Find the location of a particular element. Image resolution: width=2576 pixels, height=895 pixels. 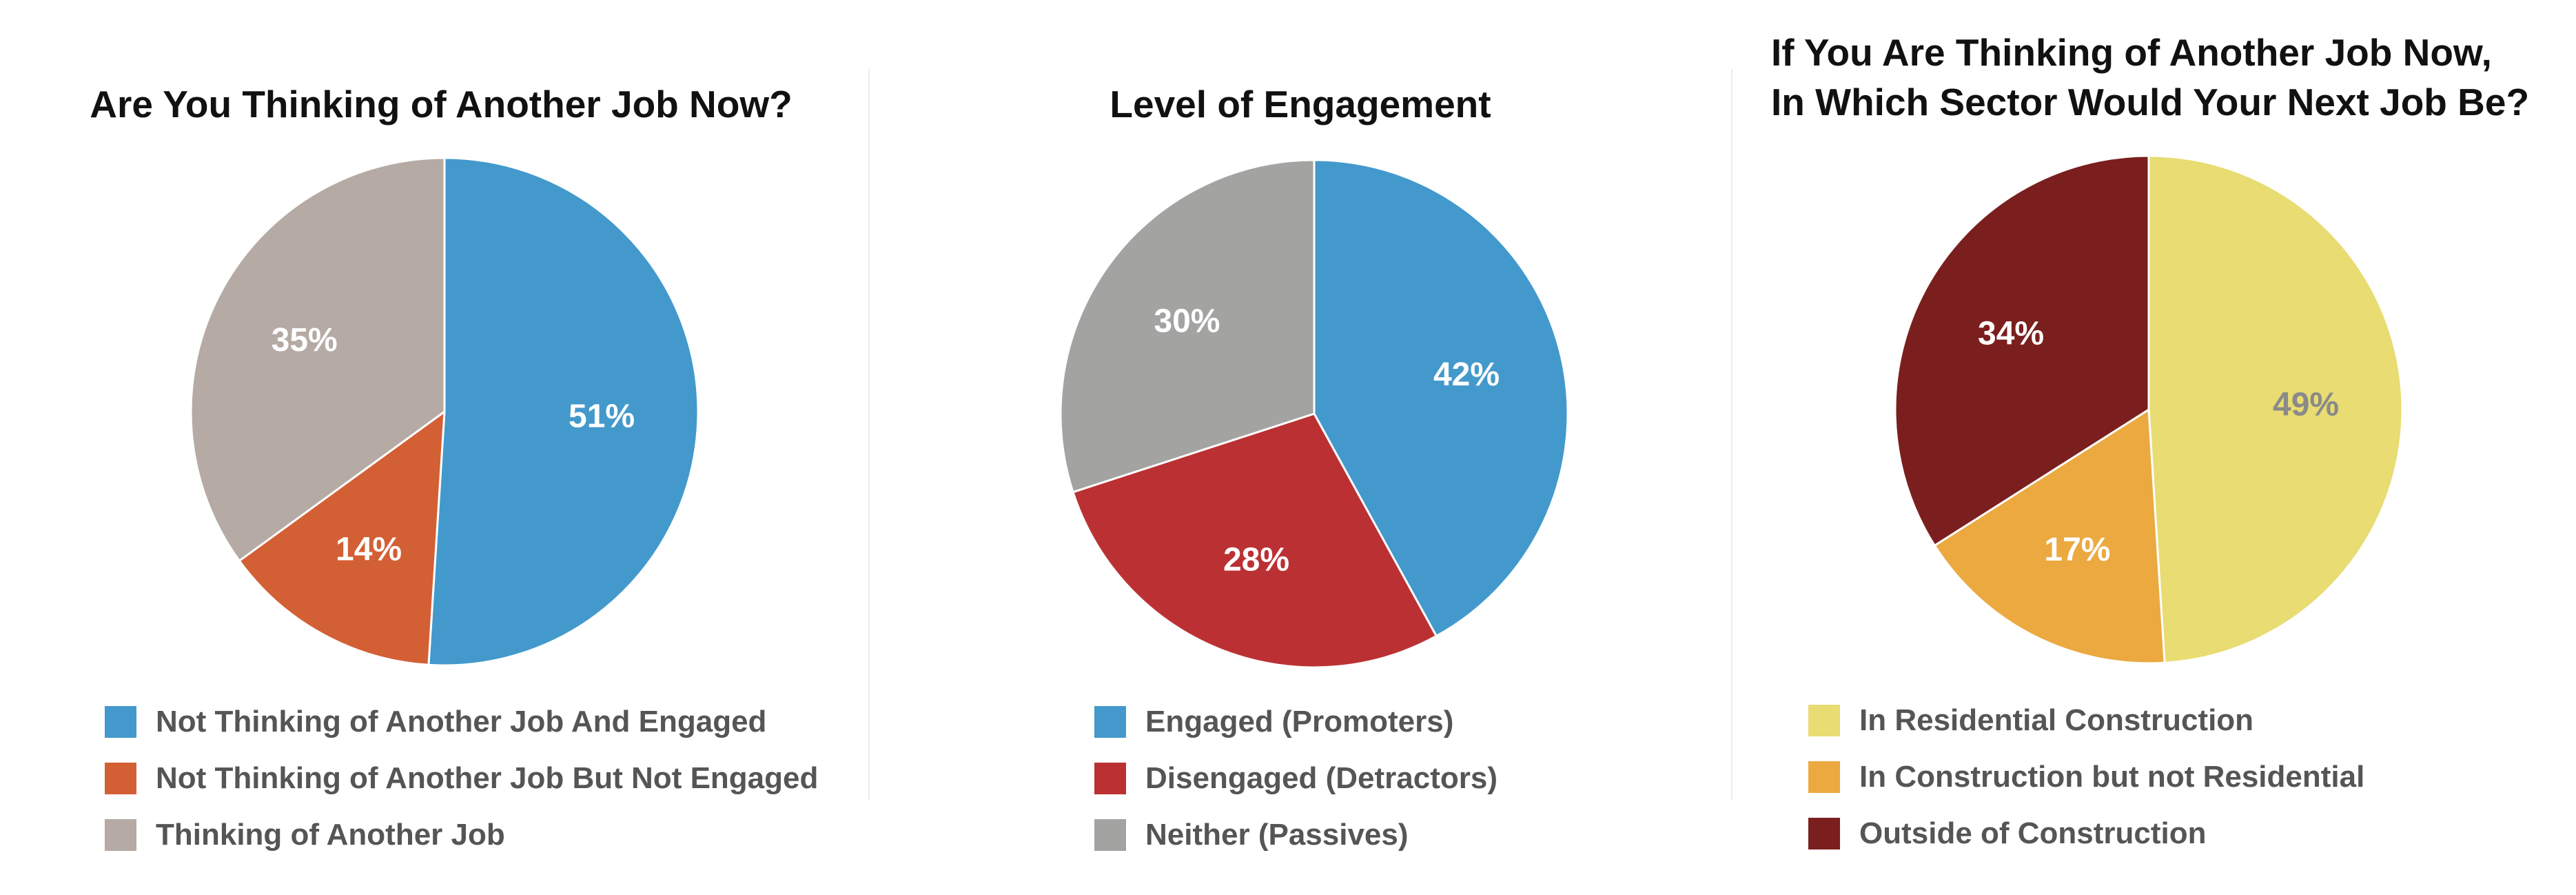

pie-slice-label: 14% is located at coordinates (369, 549).